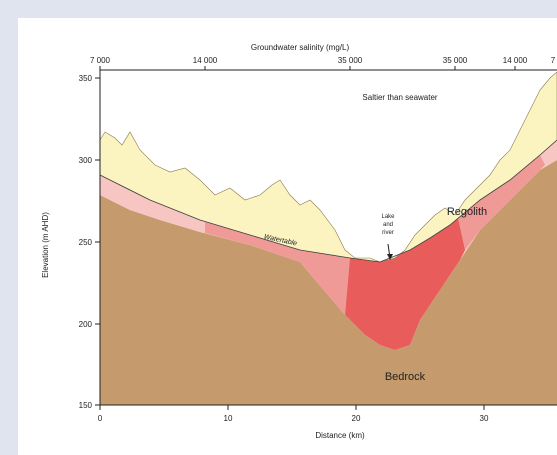 Image resolution: width=557 pixels, height=455 pixels. Describe the element at coordinates (277, 268) in the screenshot. I see `regolith-mid` at that location.